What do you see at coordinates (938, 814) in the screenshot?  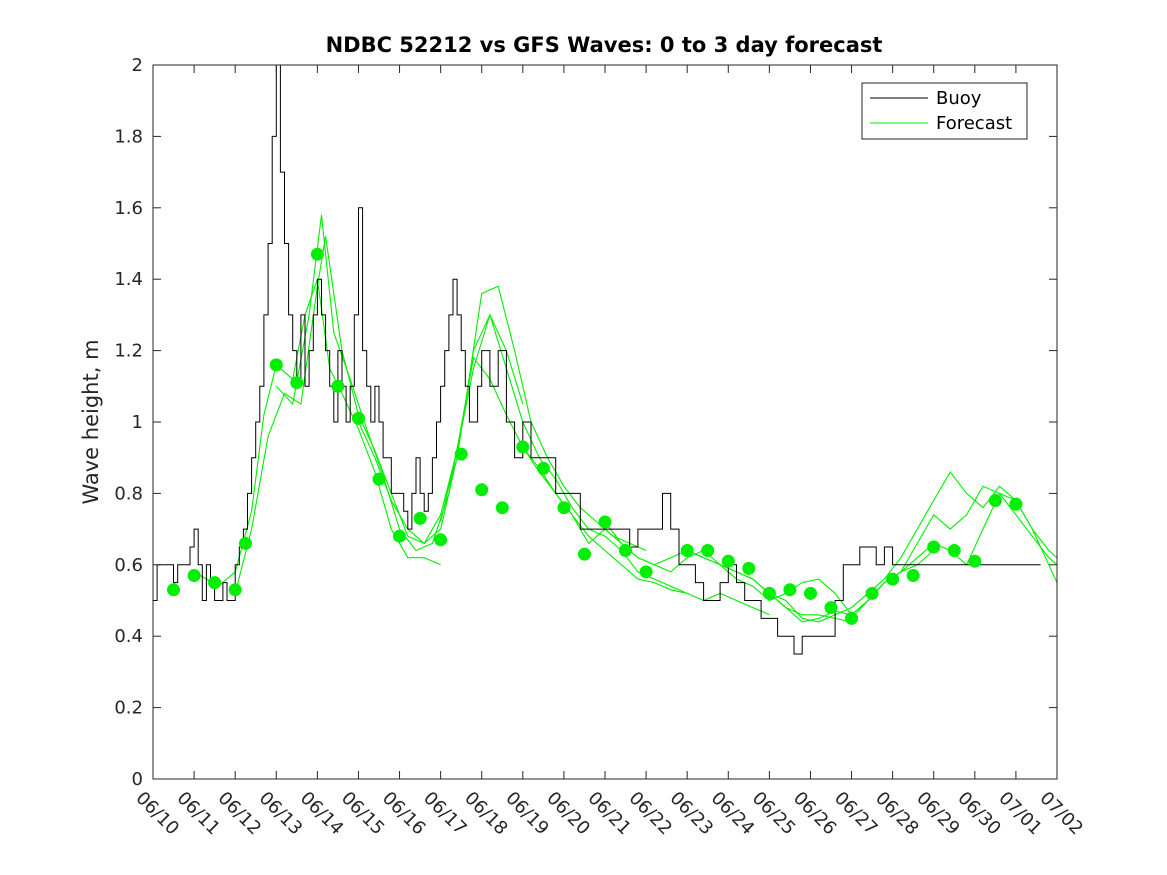 I see `x-tick-label: 06/29` at bounding box center [938, 814].